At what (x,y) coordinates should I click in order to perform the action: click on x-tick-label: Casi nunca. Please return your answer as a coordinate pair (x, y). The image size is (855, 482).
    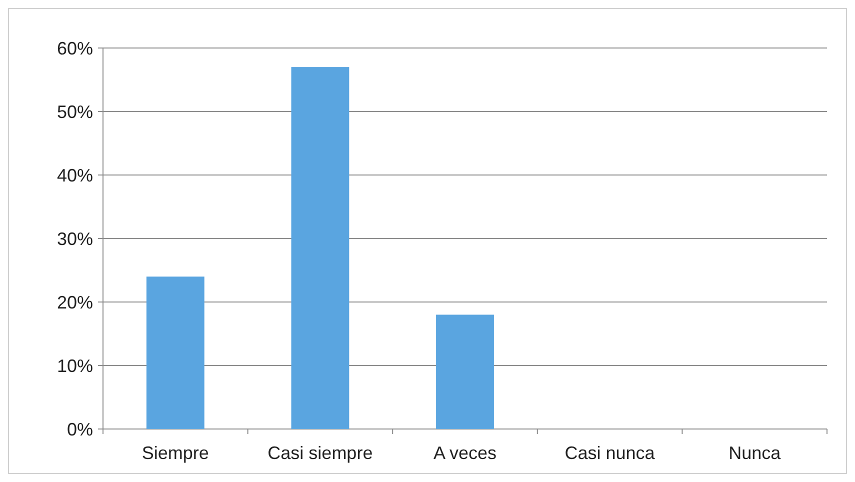
    Looking at the image, I should click on (610, 453).